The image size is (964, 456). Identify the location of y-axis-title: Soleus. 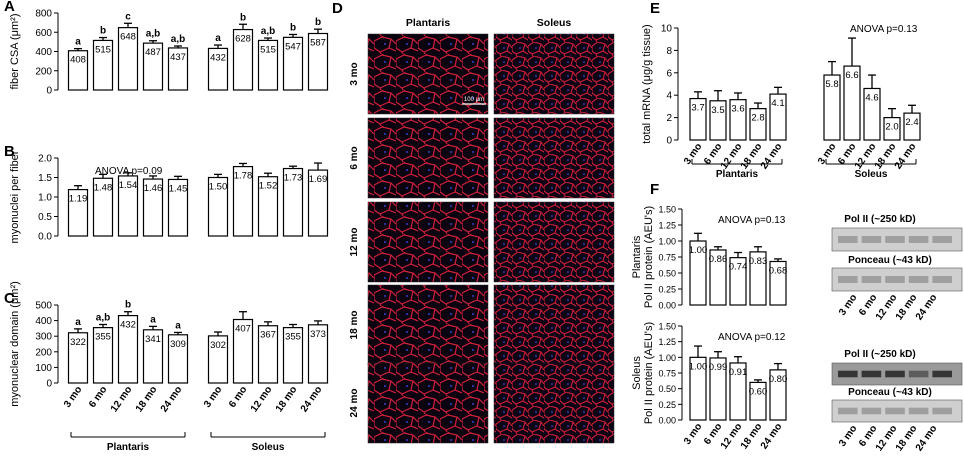
(637, 373).